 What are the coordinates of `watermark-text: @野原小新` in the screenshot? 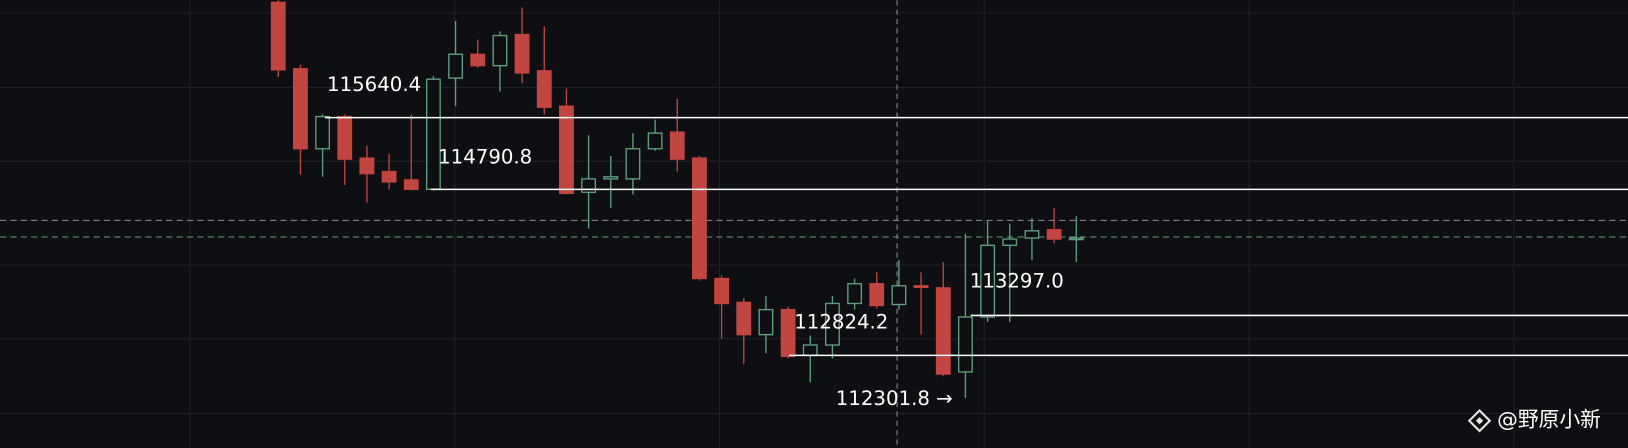 It's located at (1549, 420).